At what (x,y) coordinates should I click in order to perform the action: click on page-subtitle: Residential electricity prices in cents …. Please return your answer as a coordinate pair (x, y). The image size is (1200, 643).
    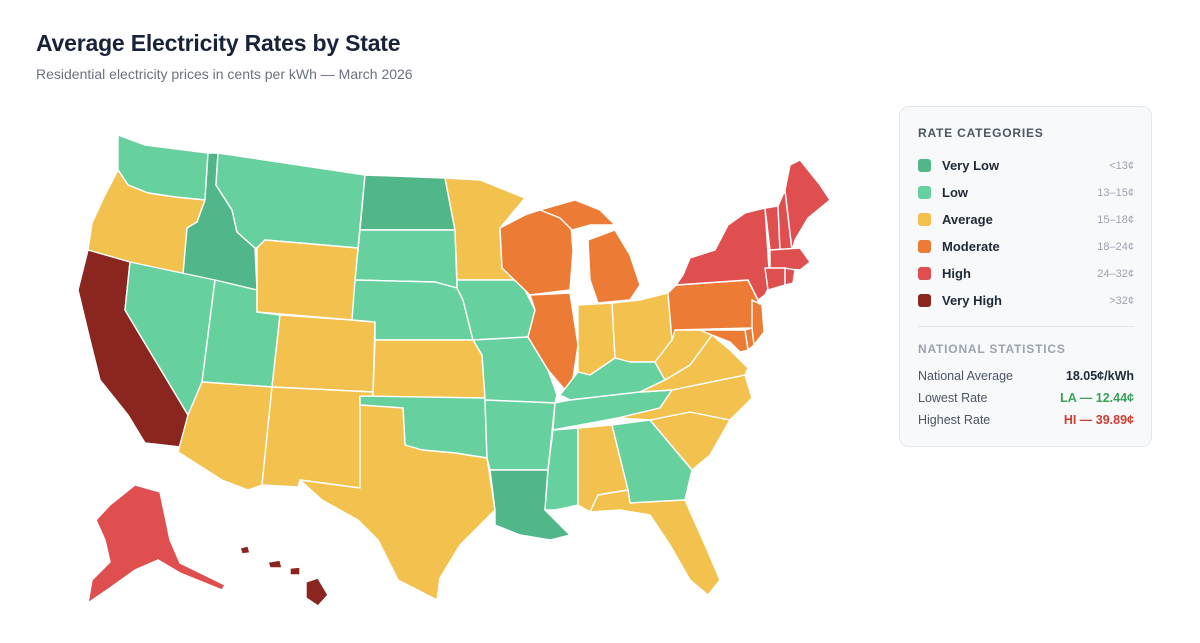
    Looking at the image, I should click on (224, 74).